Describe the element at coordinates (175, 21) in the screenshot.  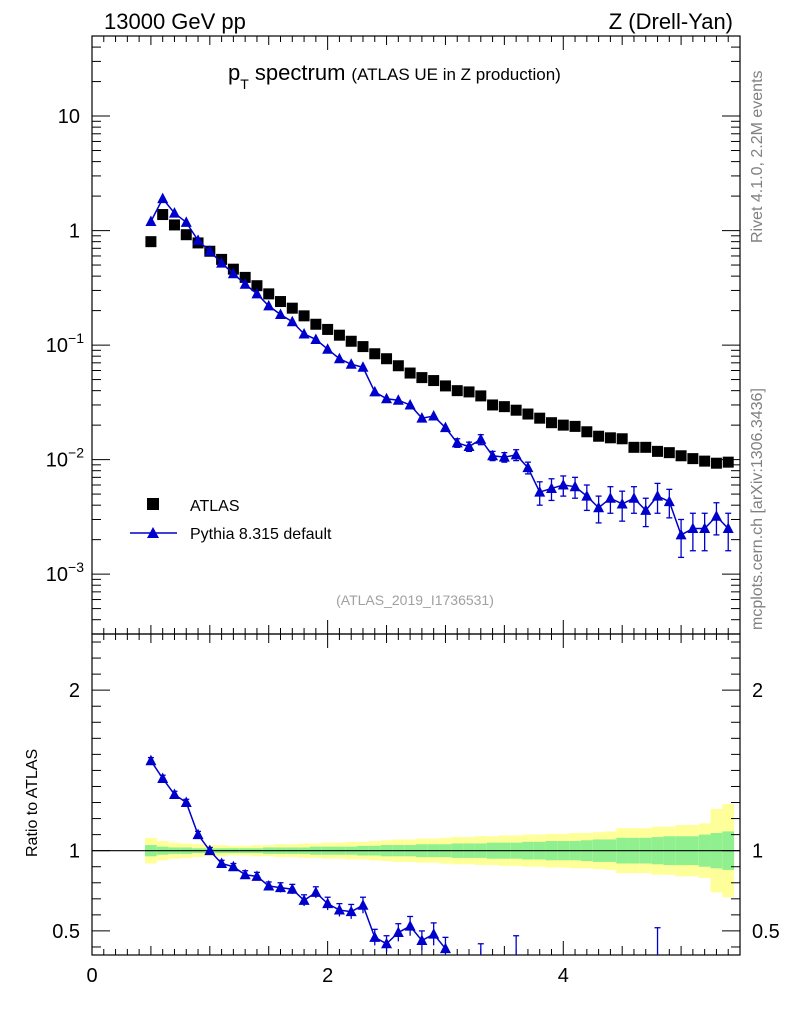
I see `header-left: 13000 GeV pp` at that location.